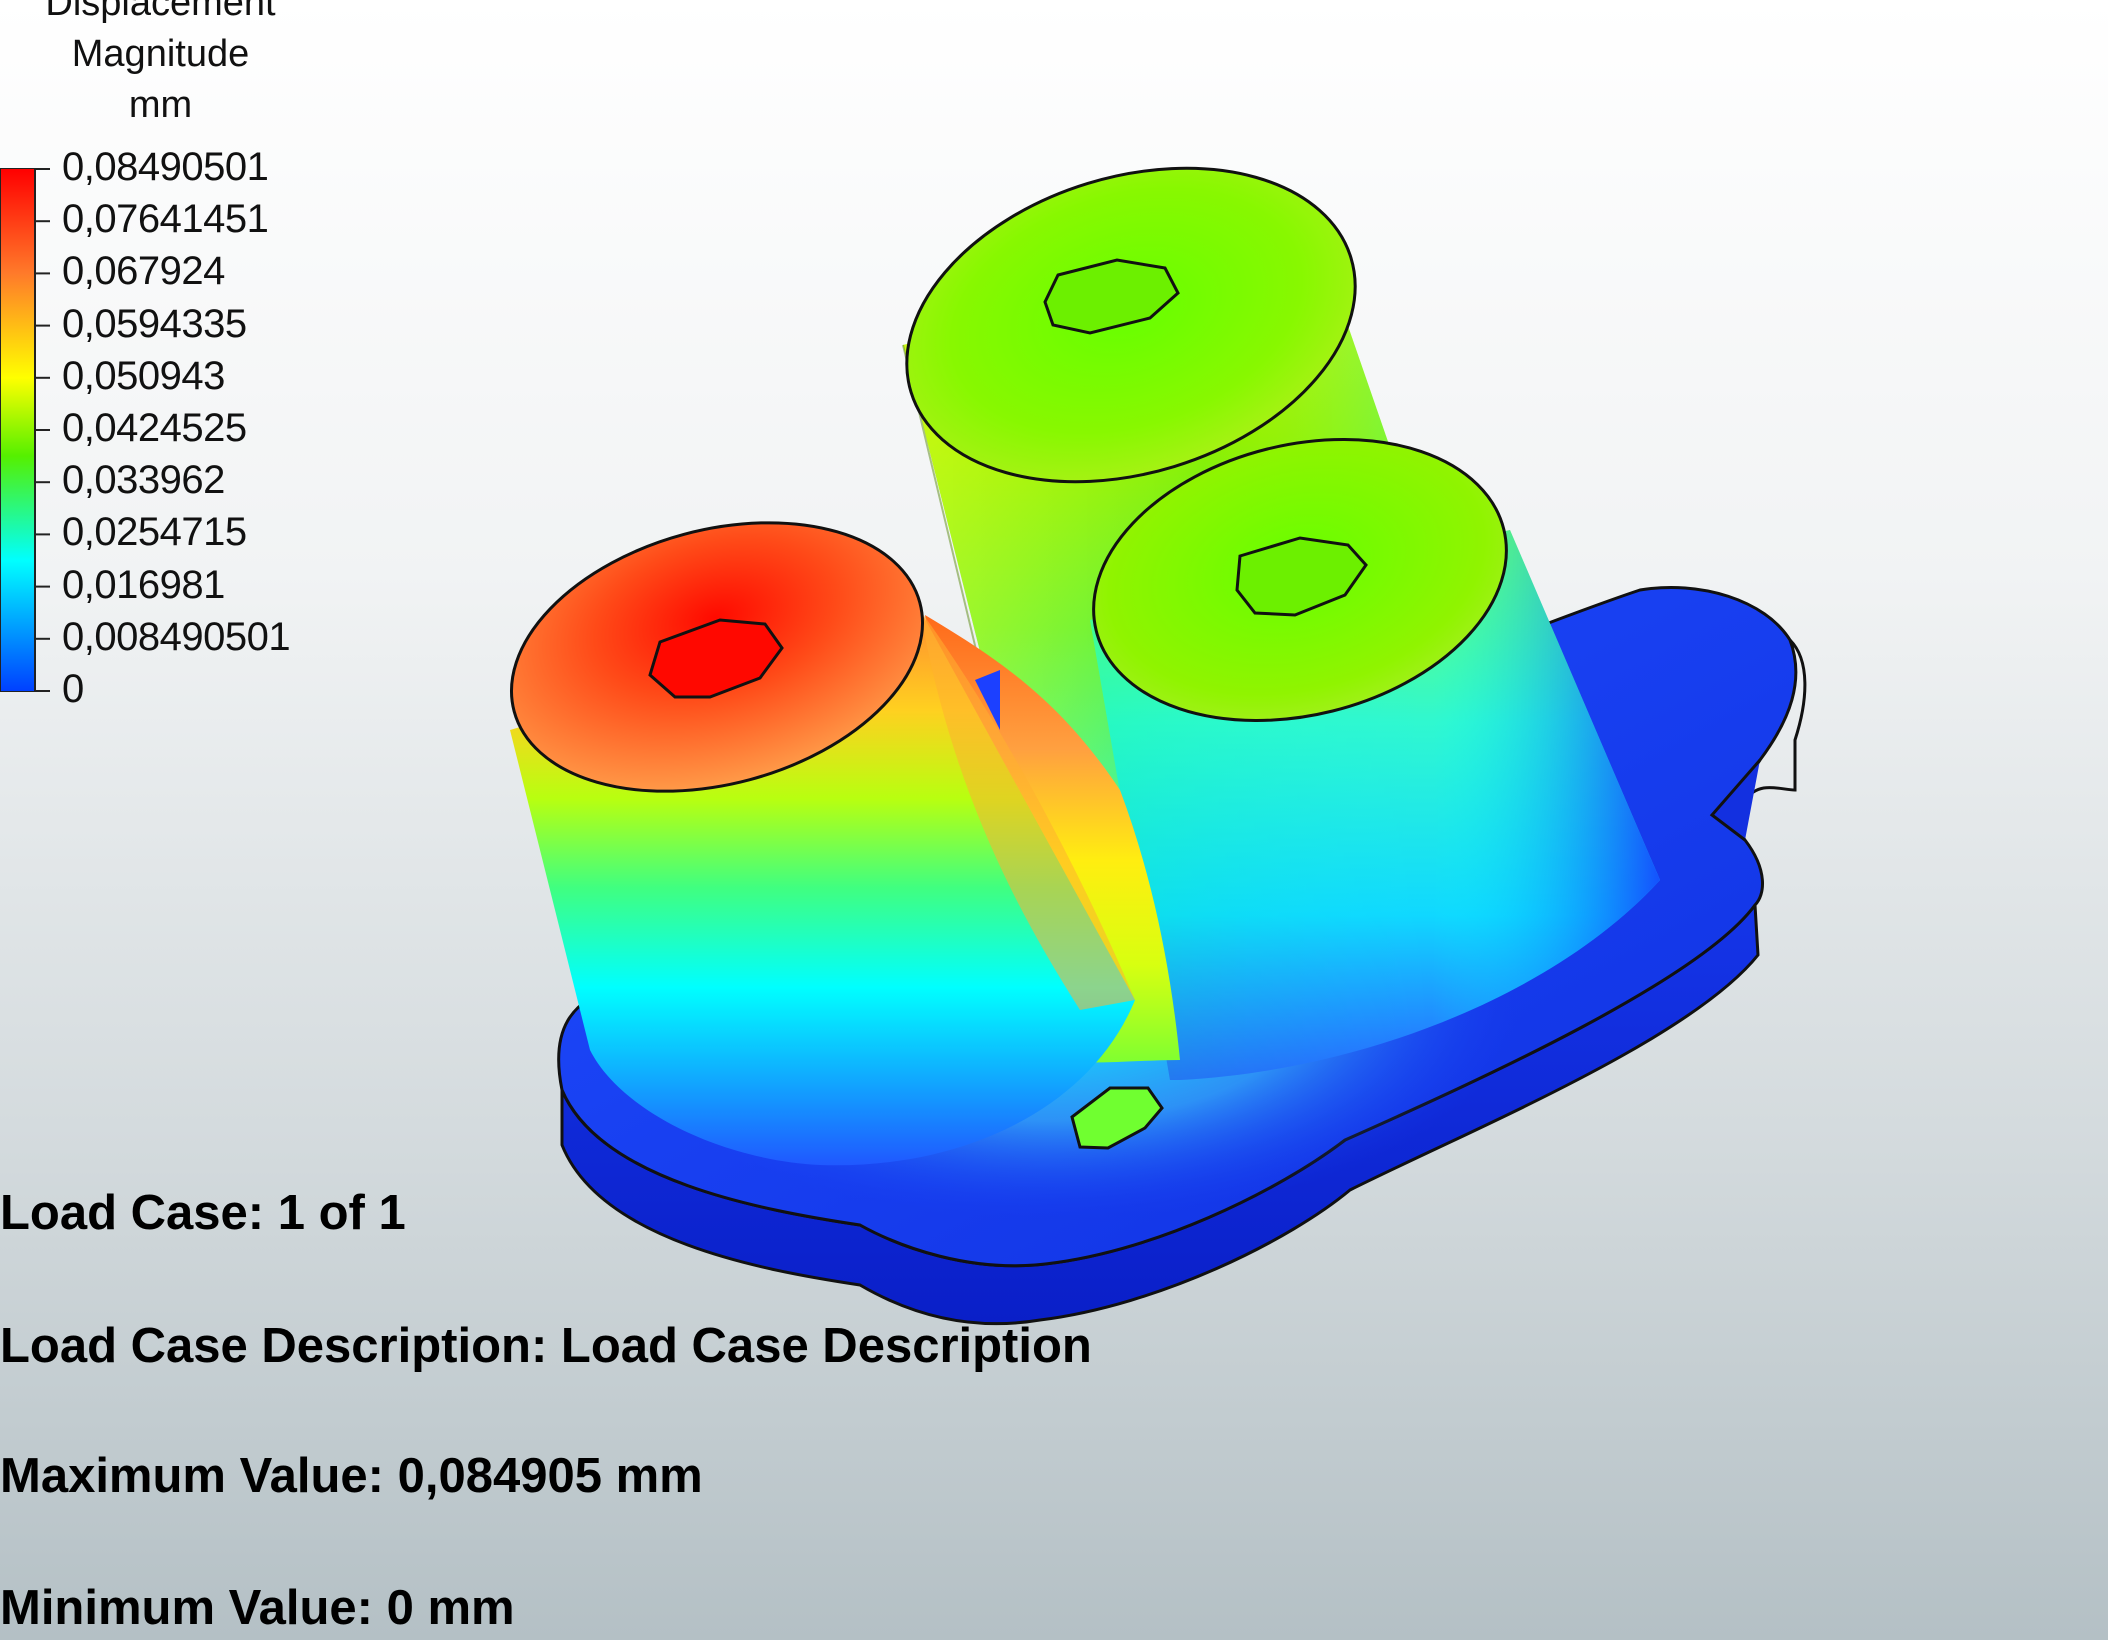 The width and height of the screenshot is (2108, 1640). I want to click on base-hole, so click(1117, 1118).